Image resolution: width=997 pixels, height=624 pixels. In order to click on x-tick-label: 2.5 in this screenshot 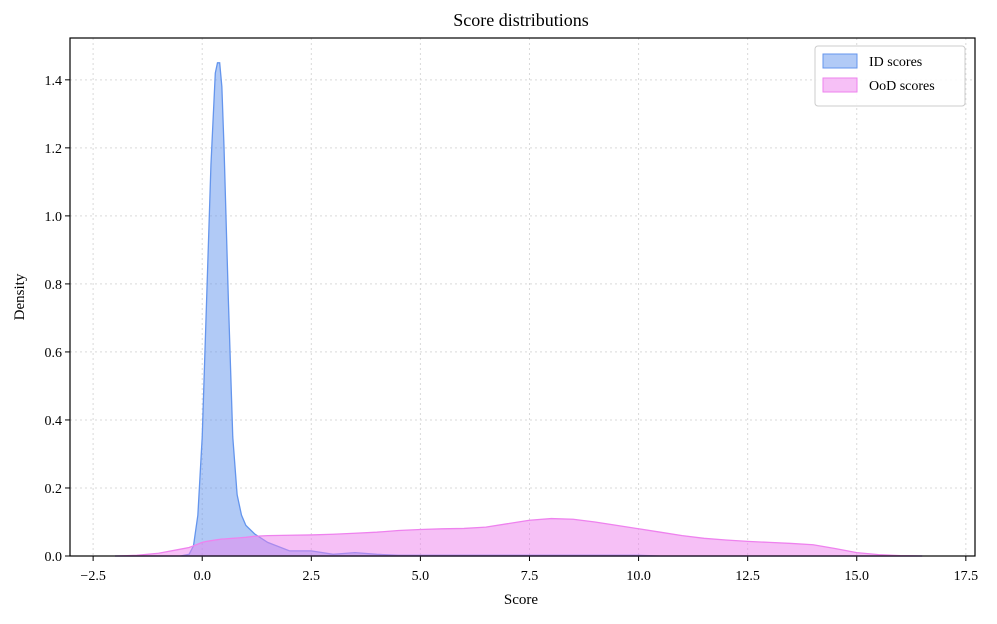, I will do `click(312, 576)`.